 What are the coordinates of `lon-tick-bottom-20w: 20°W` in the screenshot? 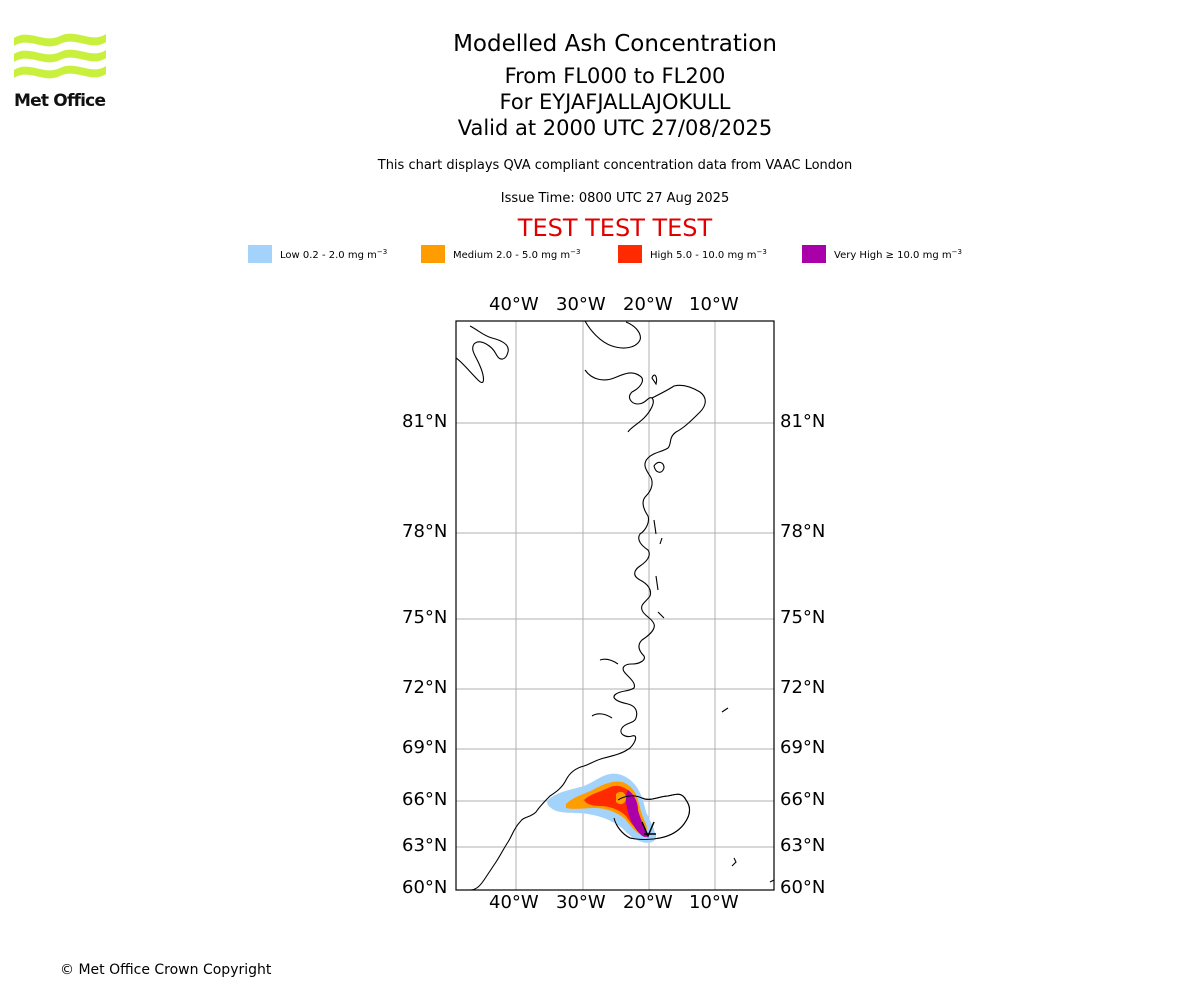 It's located at (648, 902).